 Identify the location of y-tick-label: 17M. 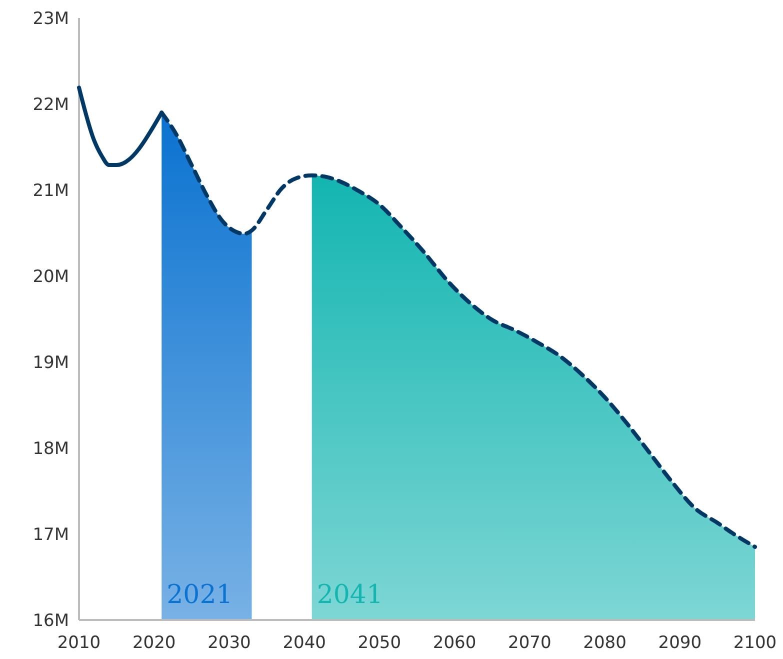
(50, 534).